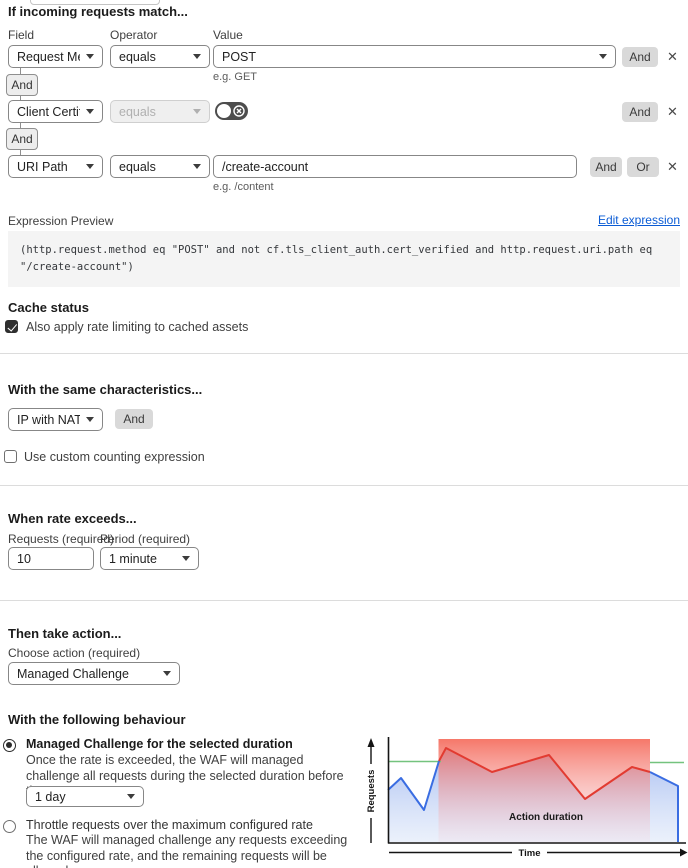 Image resolution: width=688 pixels, height=868 pixels. I want to click on action-duration-annotation: Action duration, so click(546, 817).